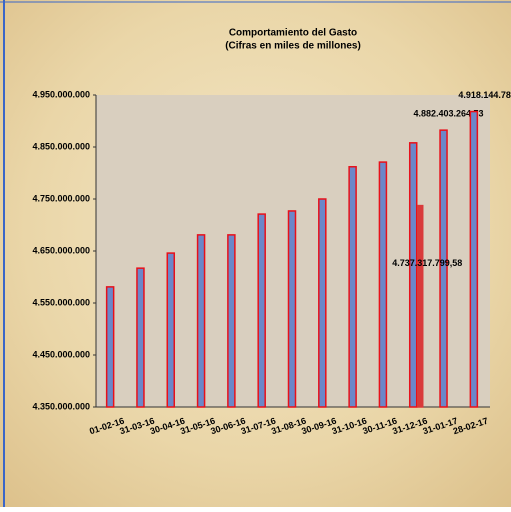 The height and width of the screenshot is (512, 511). Describe the element at coordinates (293, 46) in the screenshot. I see `chart-subtitle: (Cifras en miles de millones)` at that location.